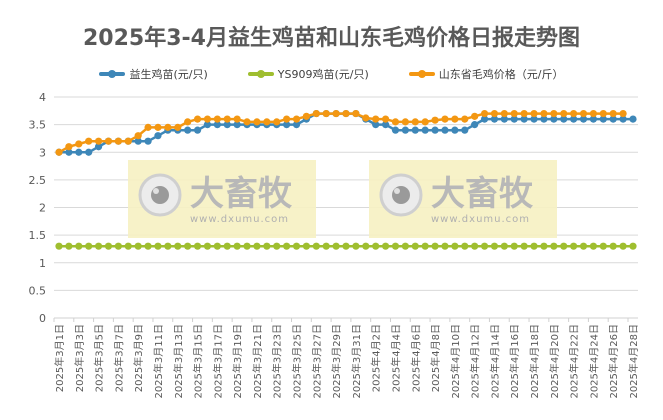 Image resolution: width=663 pixels, height=420 pixels. What do you see at coordinates (42, 318) in the screenshot?
I see `y-tick-label: 0` at bounding box center [42, 318].